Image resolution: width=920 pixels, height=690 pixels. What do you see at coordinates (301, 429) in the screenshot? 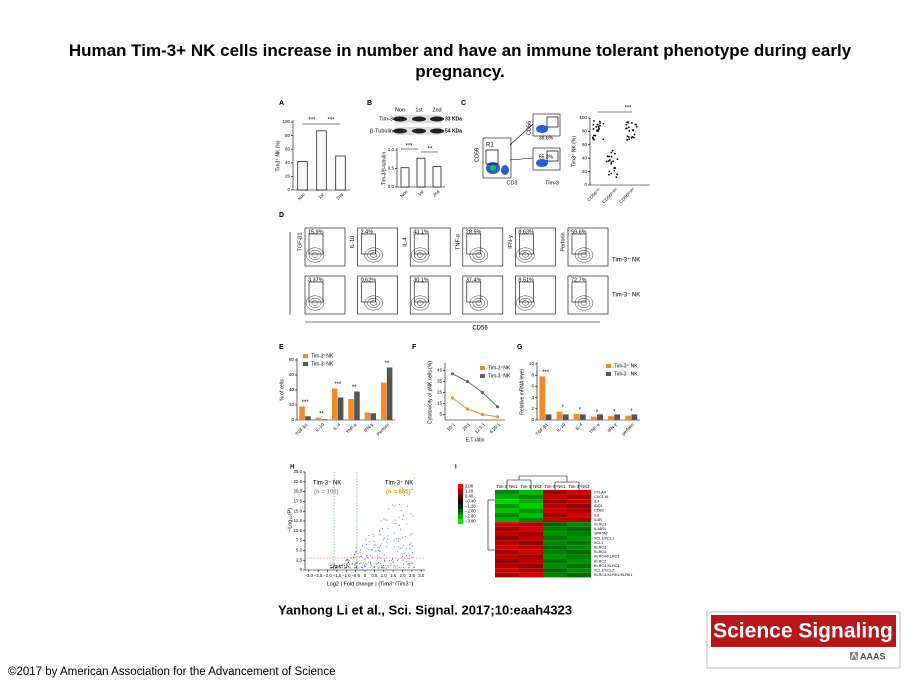
I see `x-tick-label: TGF-β1` at bounding box center [301, 429].